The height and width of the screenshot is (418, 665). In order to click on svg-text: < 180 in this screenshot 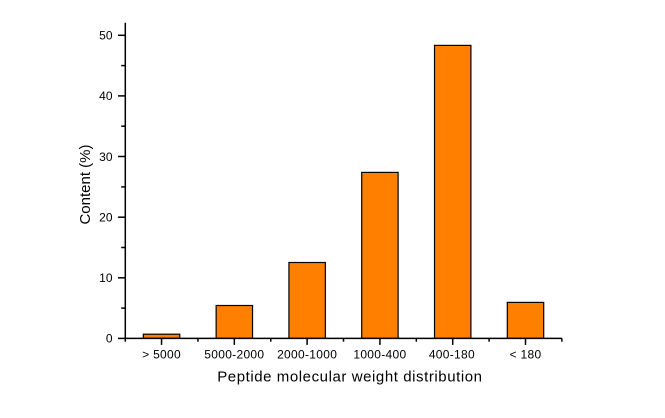, I will do `click(526, 355)`.